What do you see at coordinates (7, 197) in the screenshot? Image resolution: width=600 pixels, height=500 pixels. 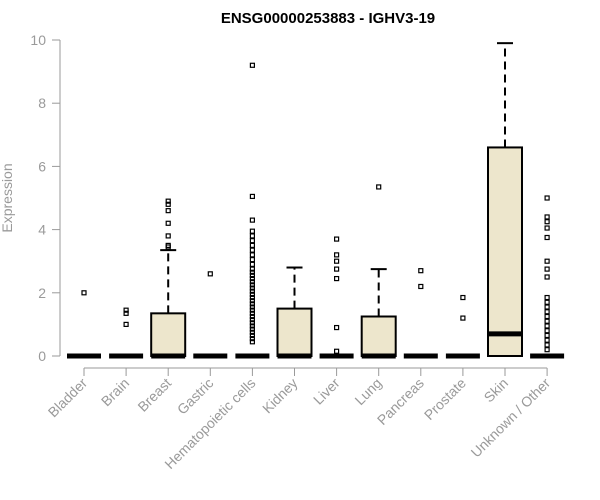 I see `y-axis-label: Expression` at bounding box center [7, 197].